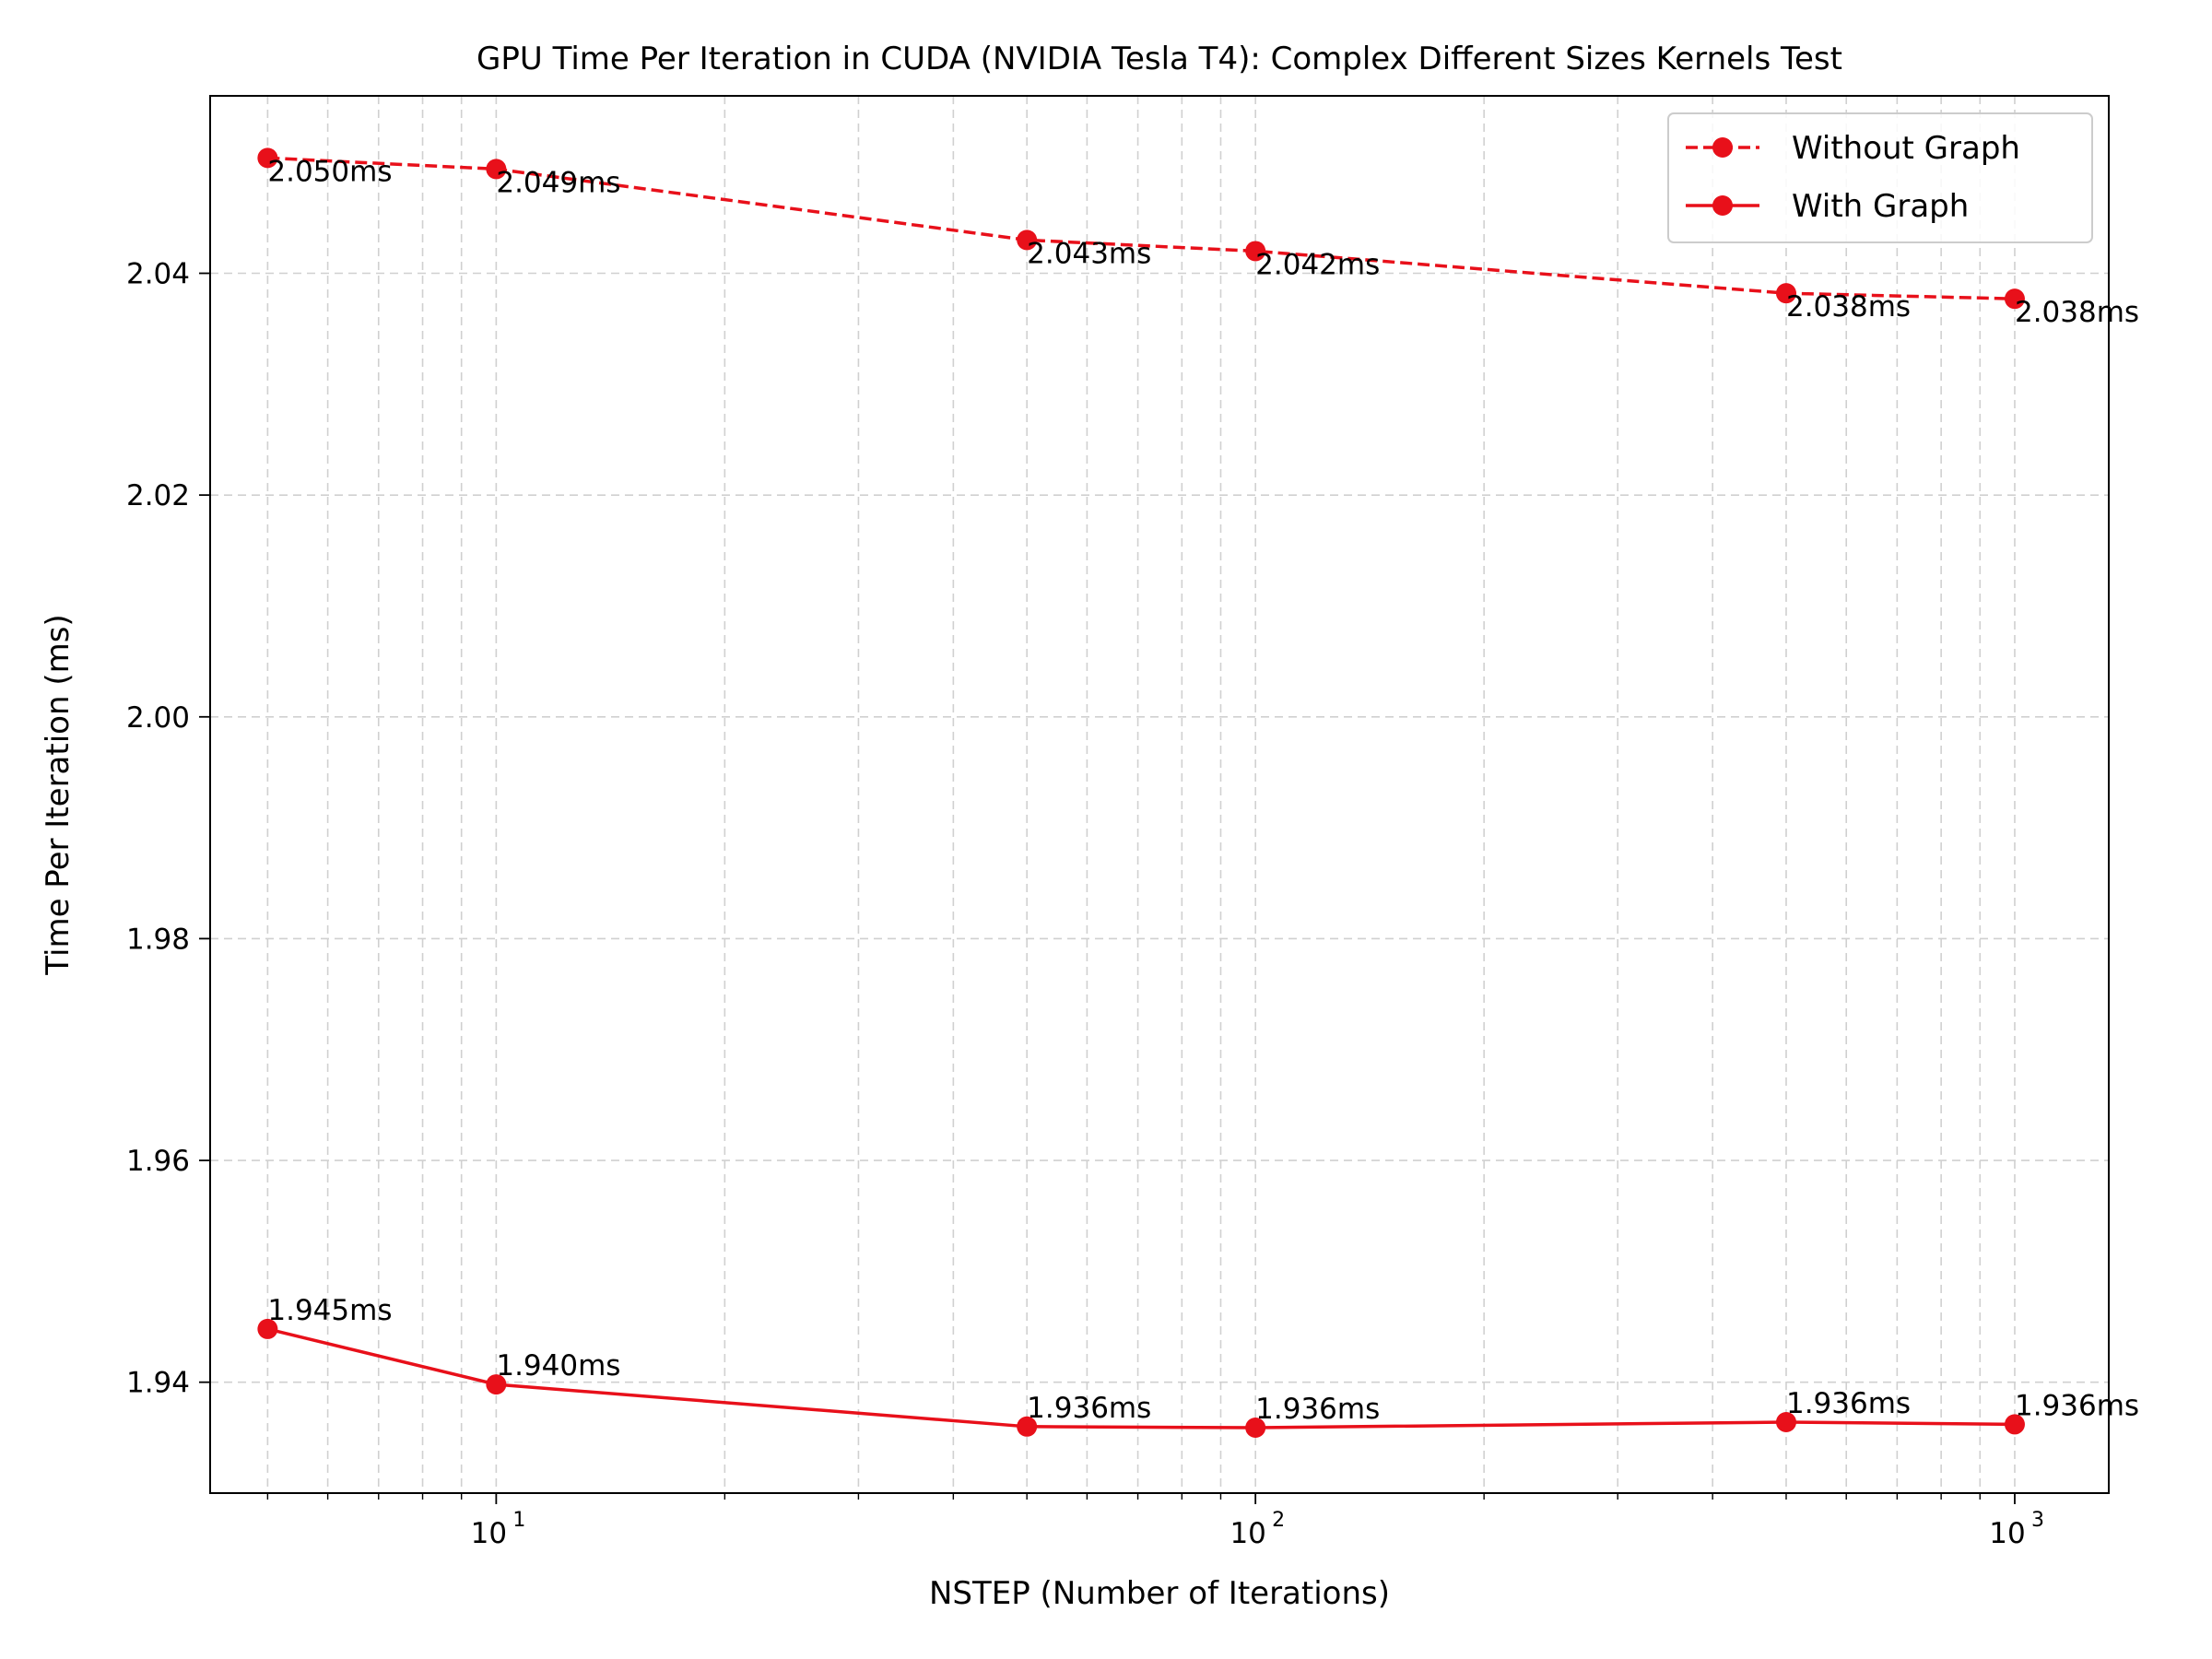 The height and width of the screenshot is (1659, 2212). Describe the element at coordinates (2037, 1520) in the screenshot. I see `x-tick-label-exponent: 3` at that location.